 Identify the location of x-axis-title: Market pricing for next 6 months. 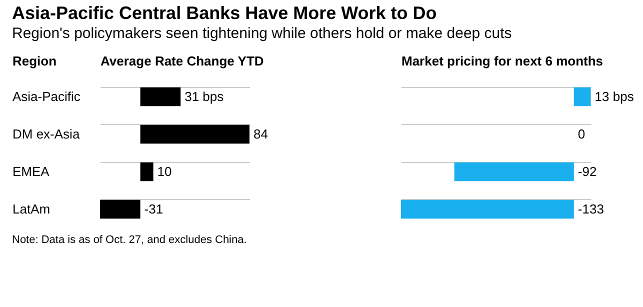
(503, 61).